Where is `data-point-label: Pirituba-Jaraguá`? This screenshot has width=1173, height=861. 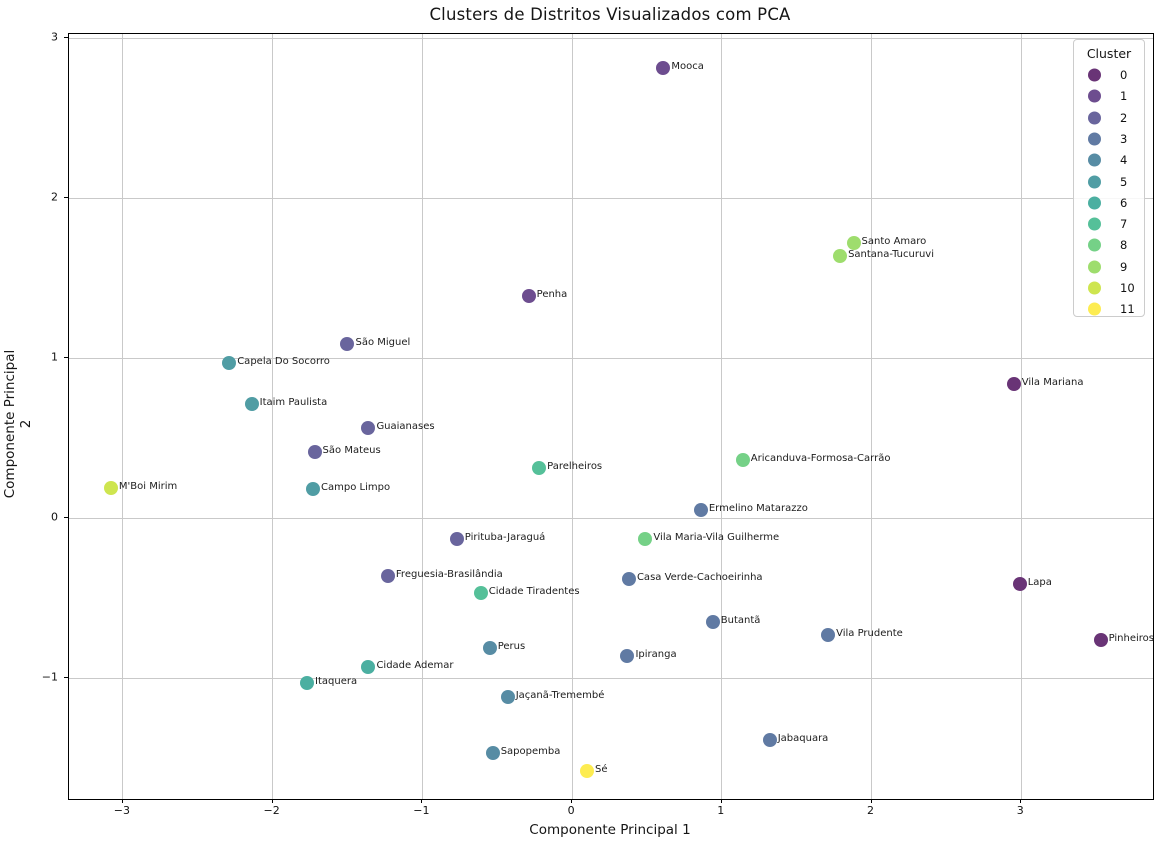 data-point-label: Pirituba-Jaraguá is located at coordinates (505, 537).